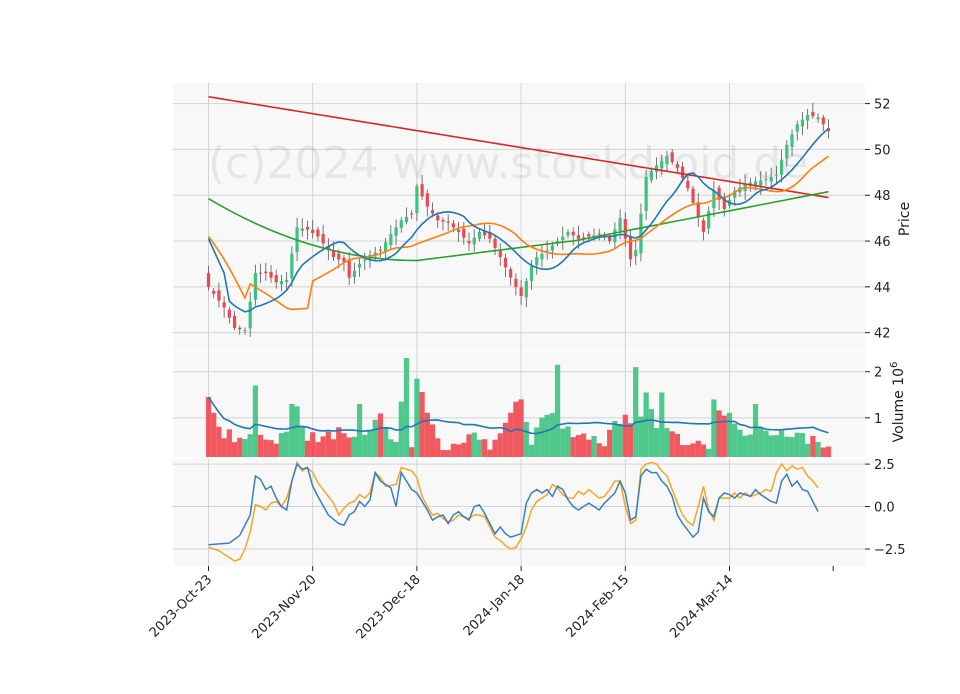  Describe the element at coordinates (389, 607) in the screenshot. I see `x-tick-label: 2023-Dec-18` at that location.